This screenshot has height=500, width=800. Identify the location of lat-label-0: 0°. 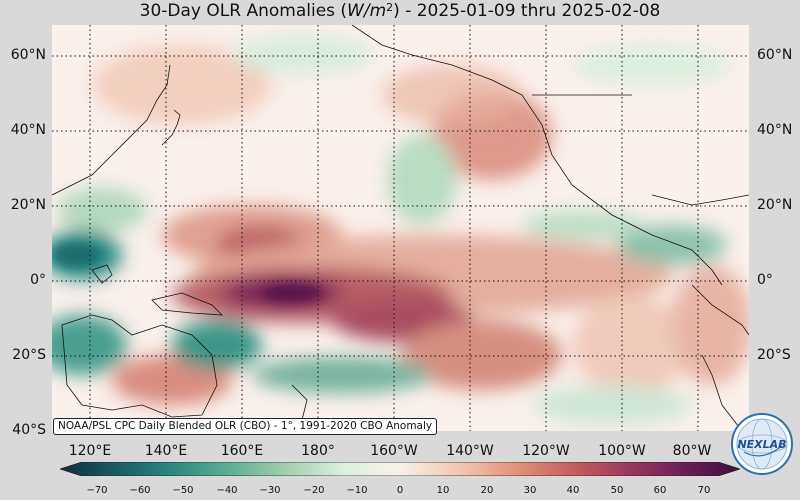
(38, 280).